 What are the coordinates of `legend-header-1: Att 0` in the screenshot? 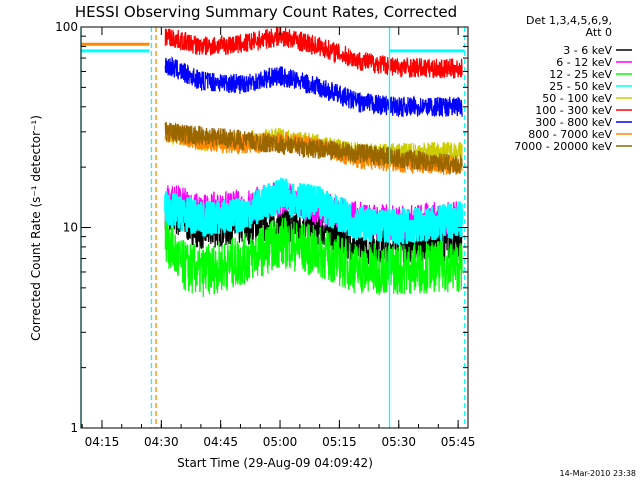 It's located at (599, 32).